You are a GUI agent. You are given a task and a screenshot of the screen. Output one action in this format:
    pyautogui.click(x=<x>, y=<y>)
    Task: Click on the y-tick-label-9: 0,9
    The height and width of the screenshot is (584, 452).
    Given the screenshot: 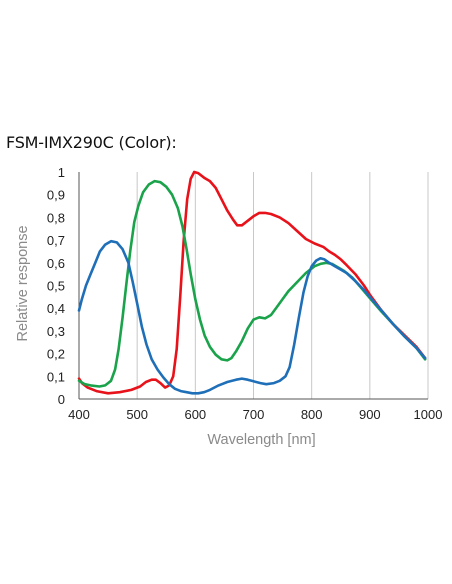 What is the action you would take?
    pyautogui.click(x=56, y=195)
    